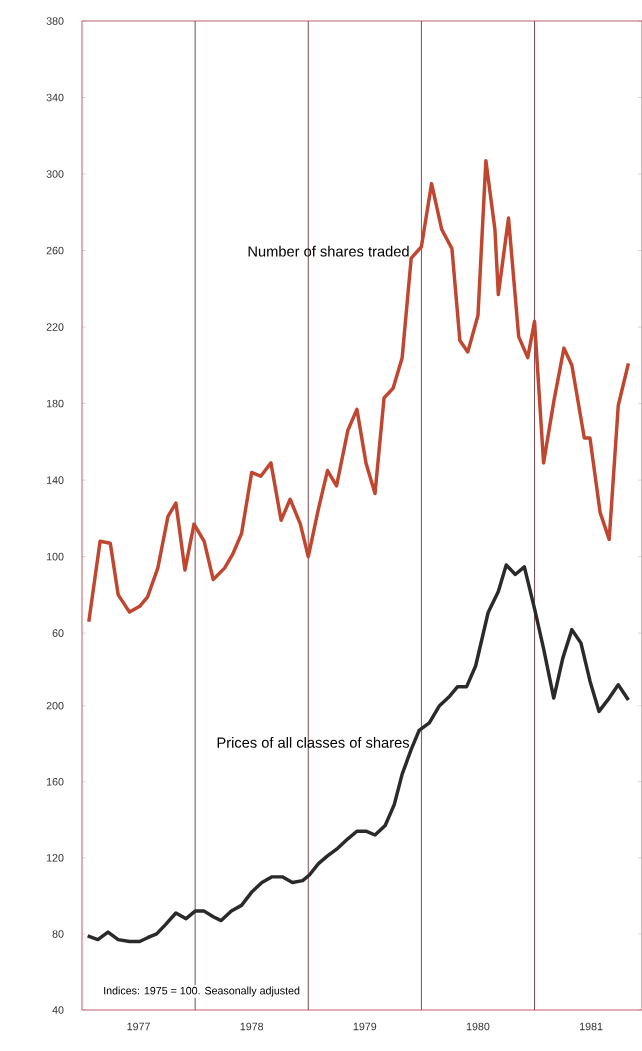  What do you see at coordinates (55, 403) in the screenshot?
I see `y-tick-label: 180` at bounding box center [55, 403].